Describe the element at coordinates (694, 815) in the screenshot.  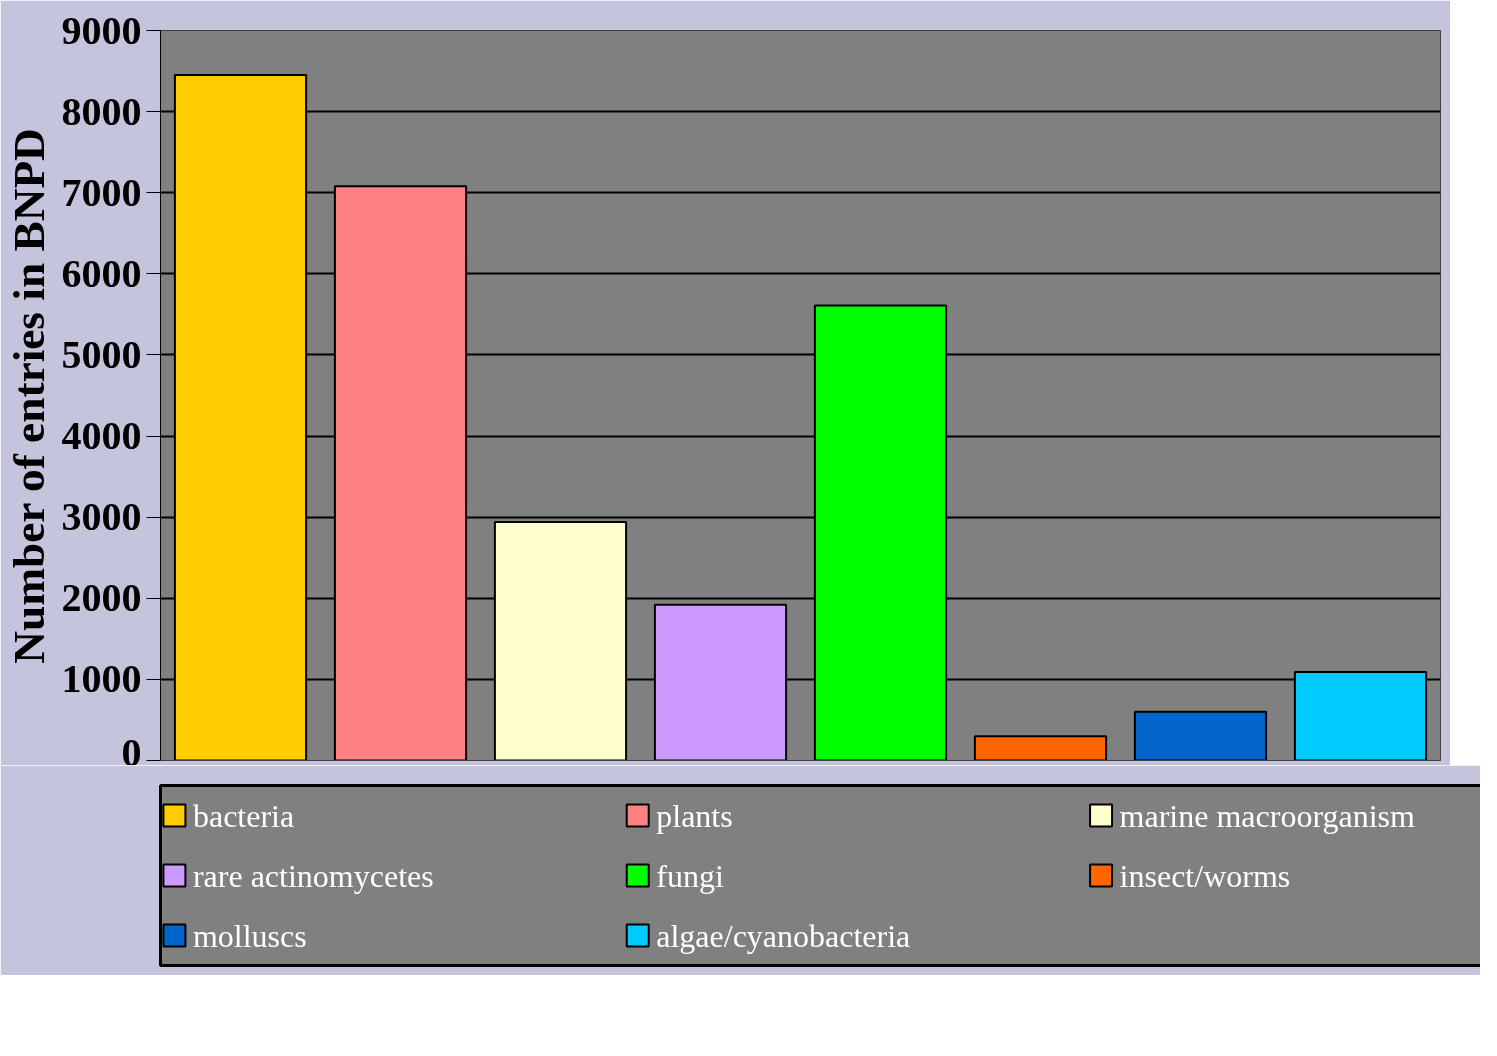
I see `legend-label: plants` at that location.